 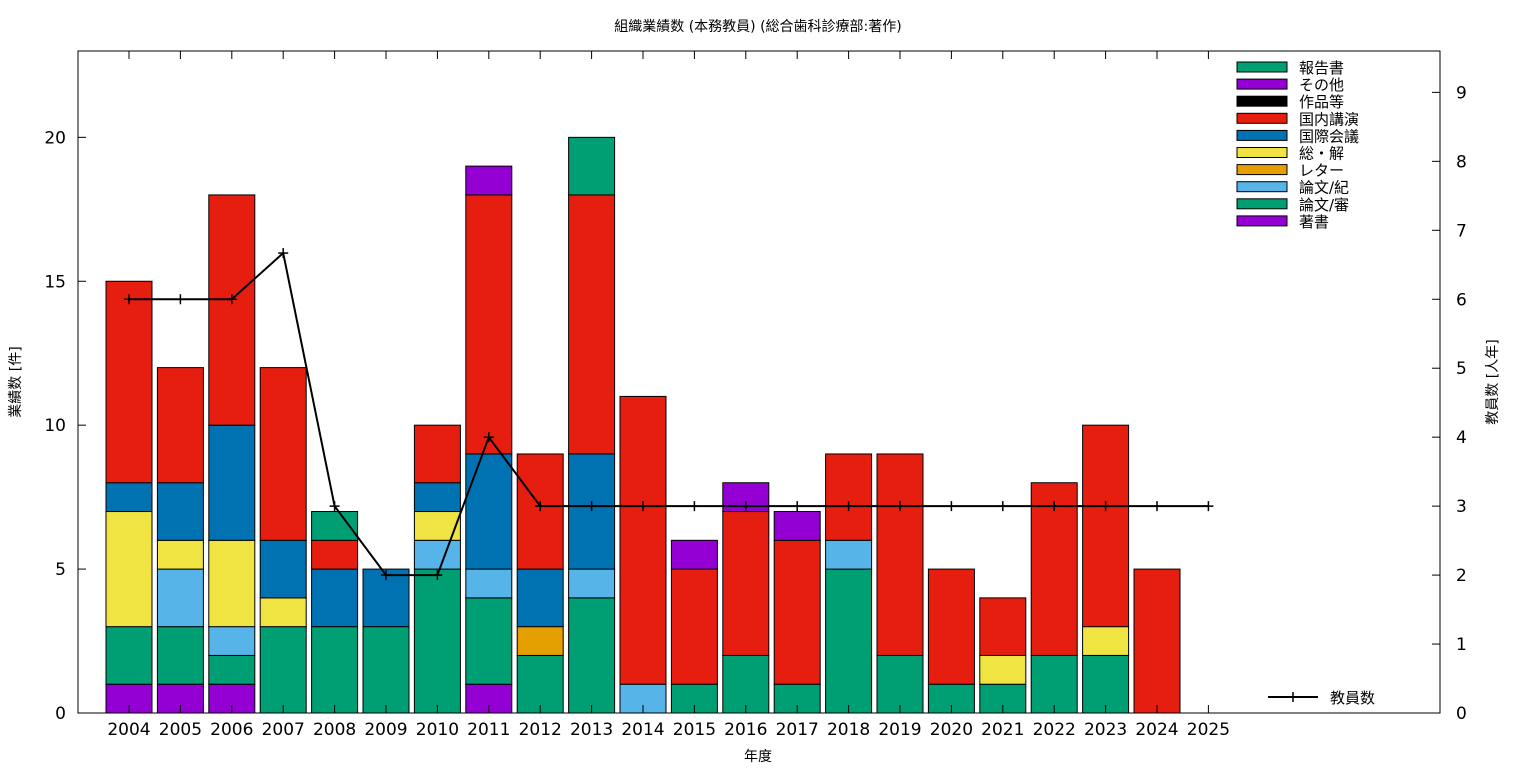 What do you see at coordinates (1105, 730) in the screenshot?
I see `x-tick-label: 2023` at bounding box center [1105, 730].